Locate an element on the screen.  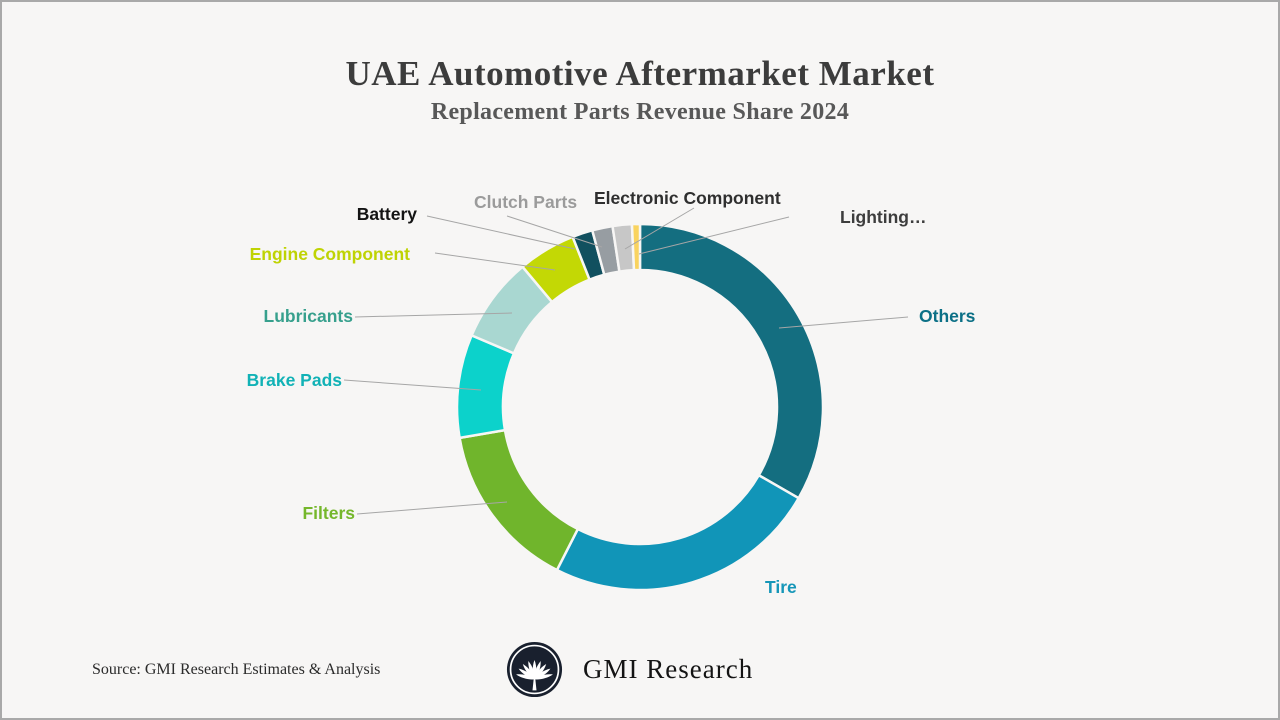
page-subtitle: Replacement Parts Revenue Share 2024 is located at coordinates (640, 112).